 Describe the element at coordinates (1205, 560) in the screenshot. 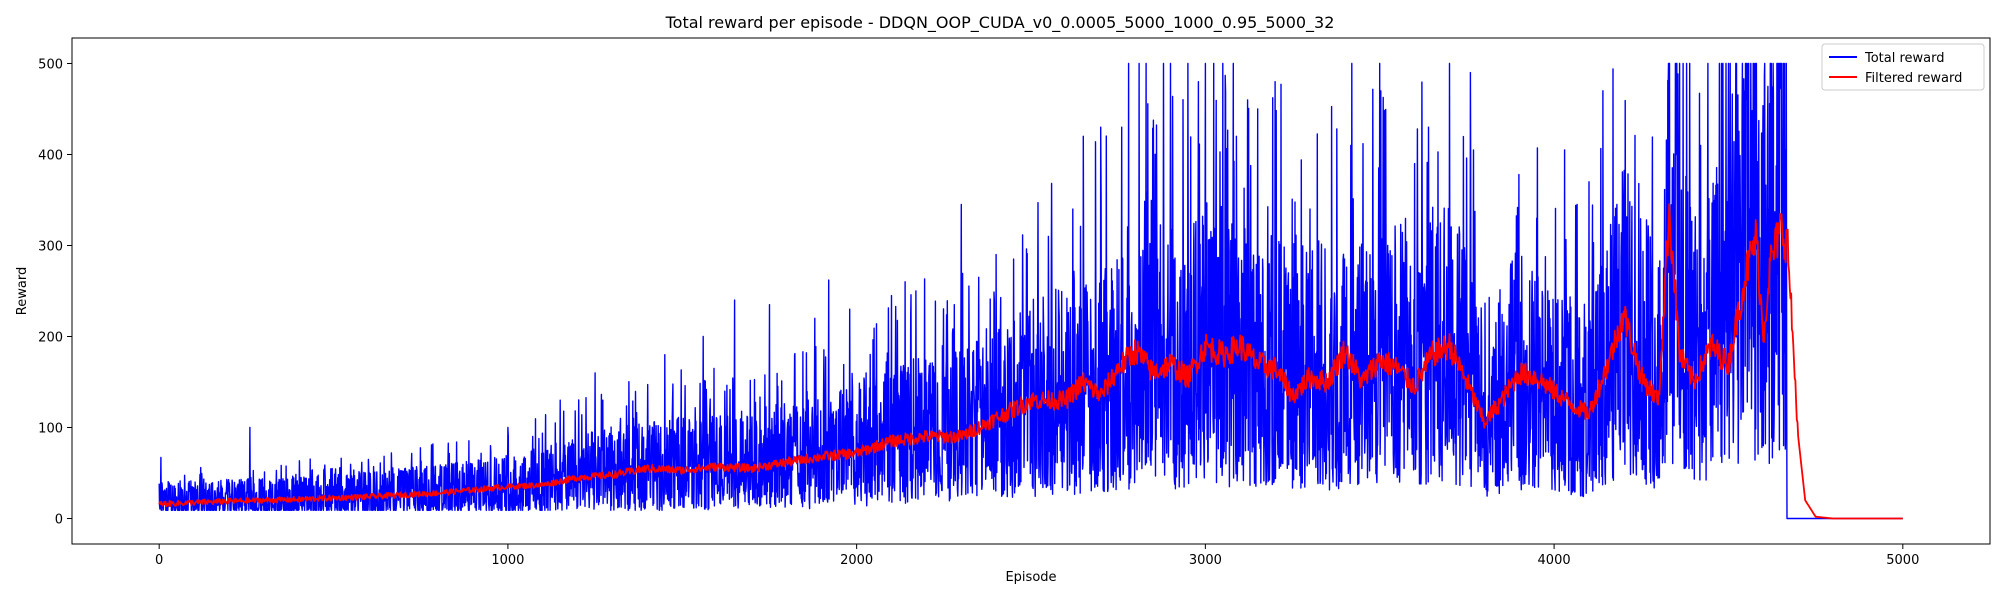

I see `x-tick-label: 3000` at that location.